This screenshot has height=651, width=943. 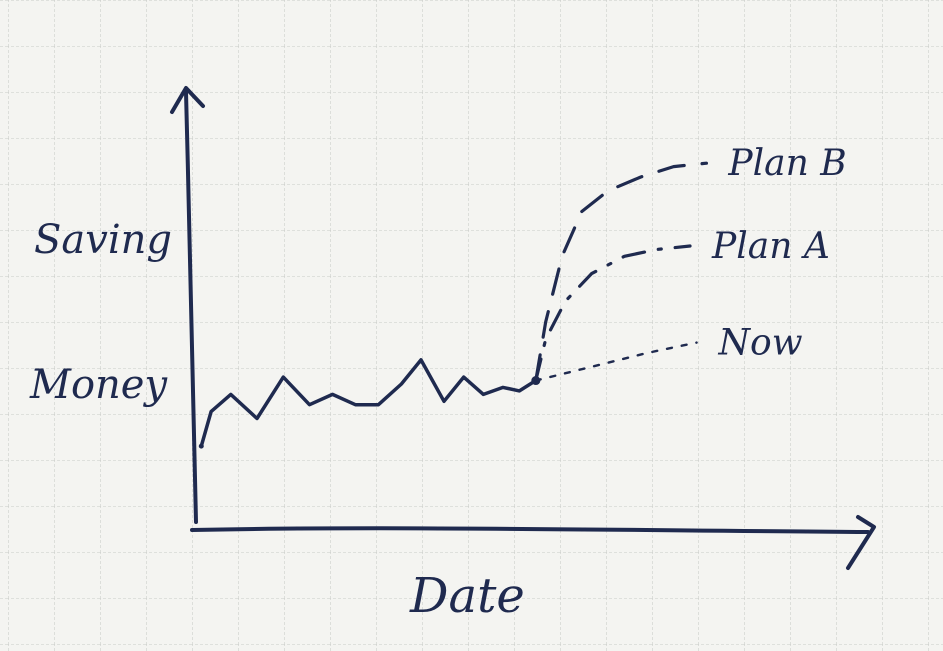 What do you see at coordinates (786, 163) in the screenshot?
I see `series-label-plan-b: Plan B` at bounding box center [786, 163].